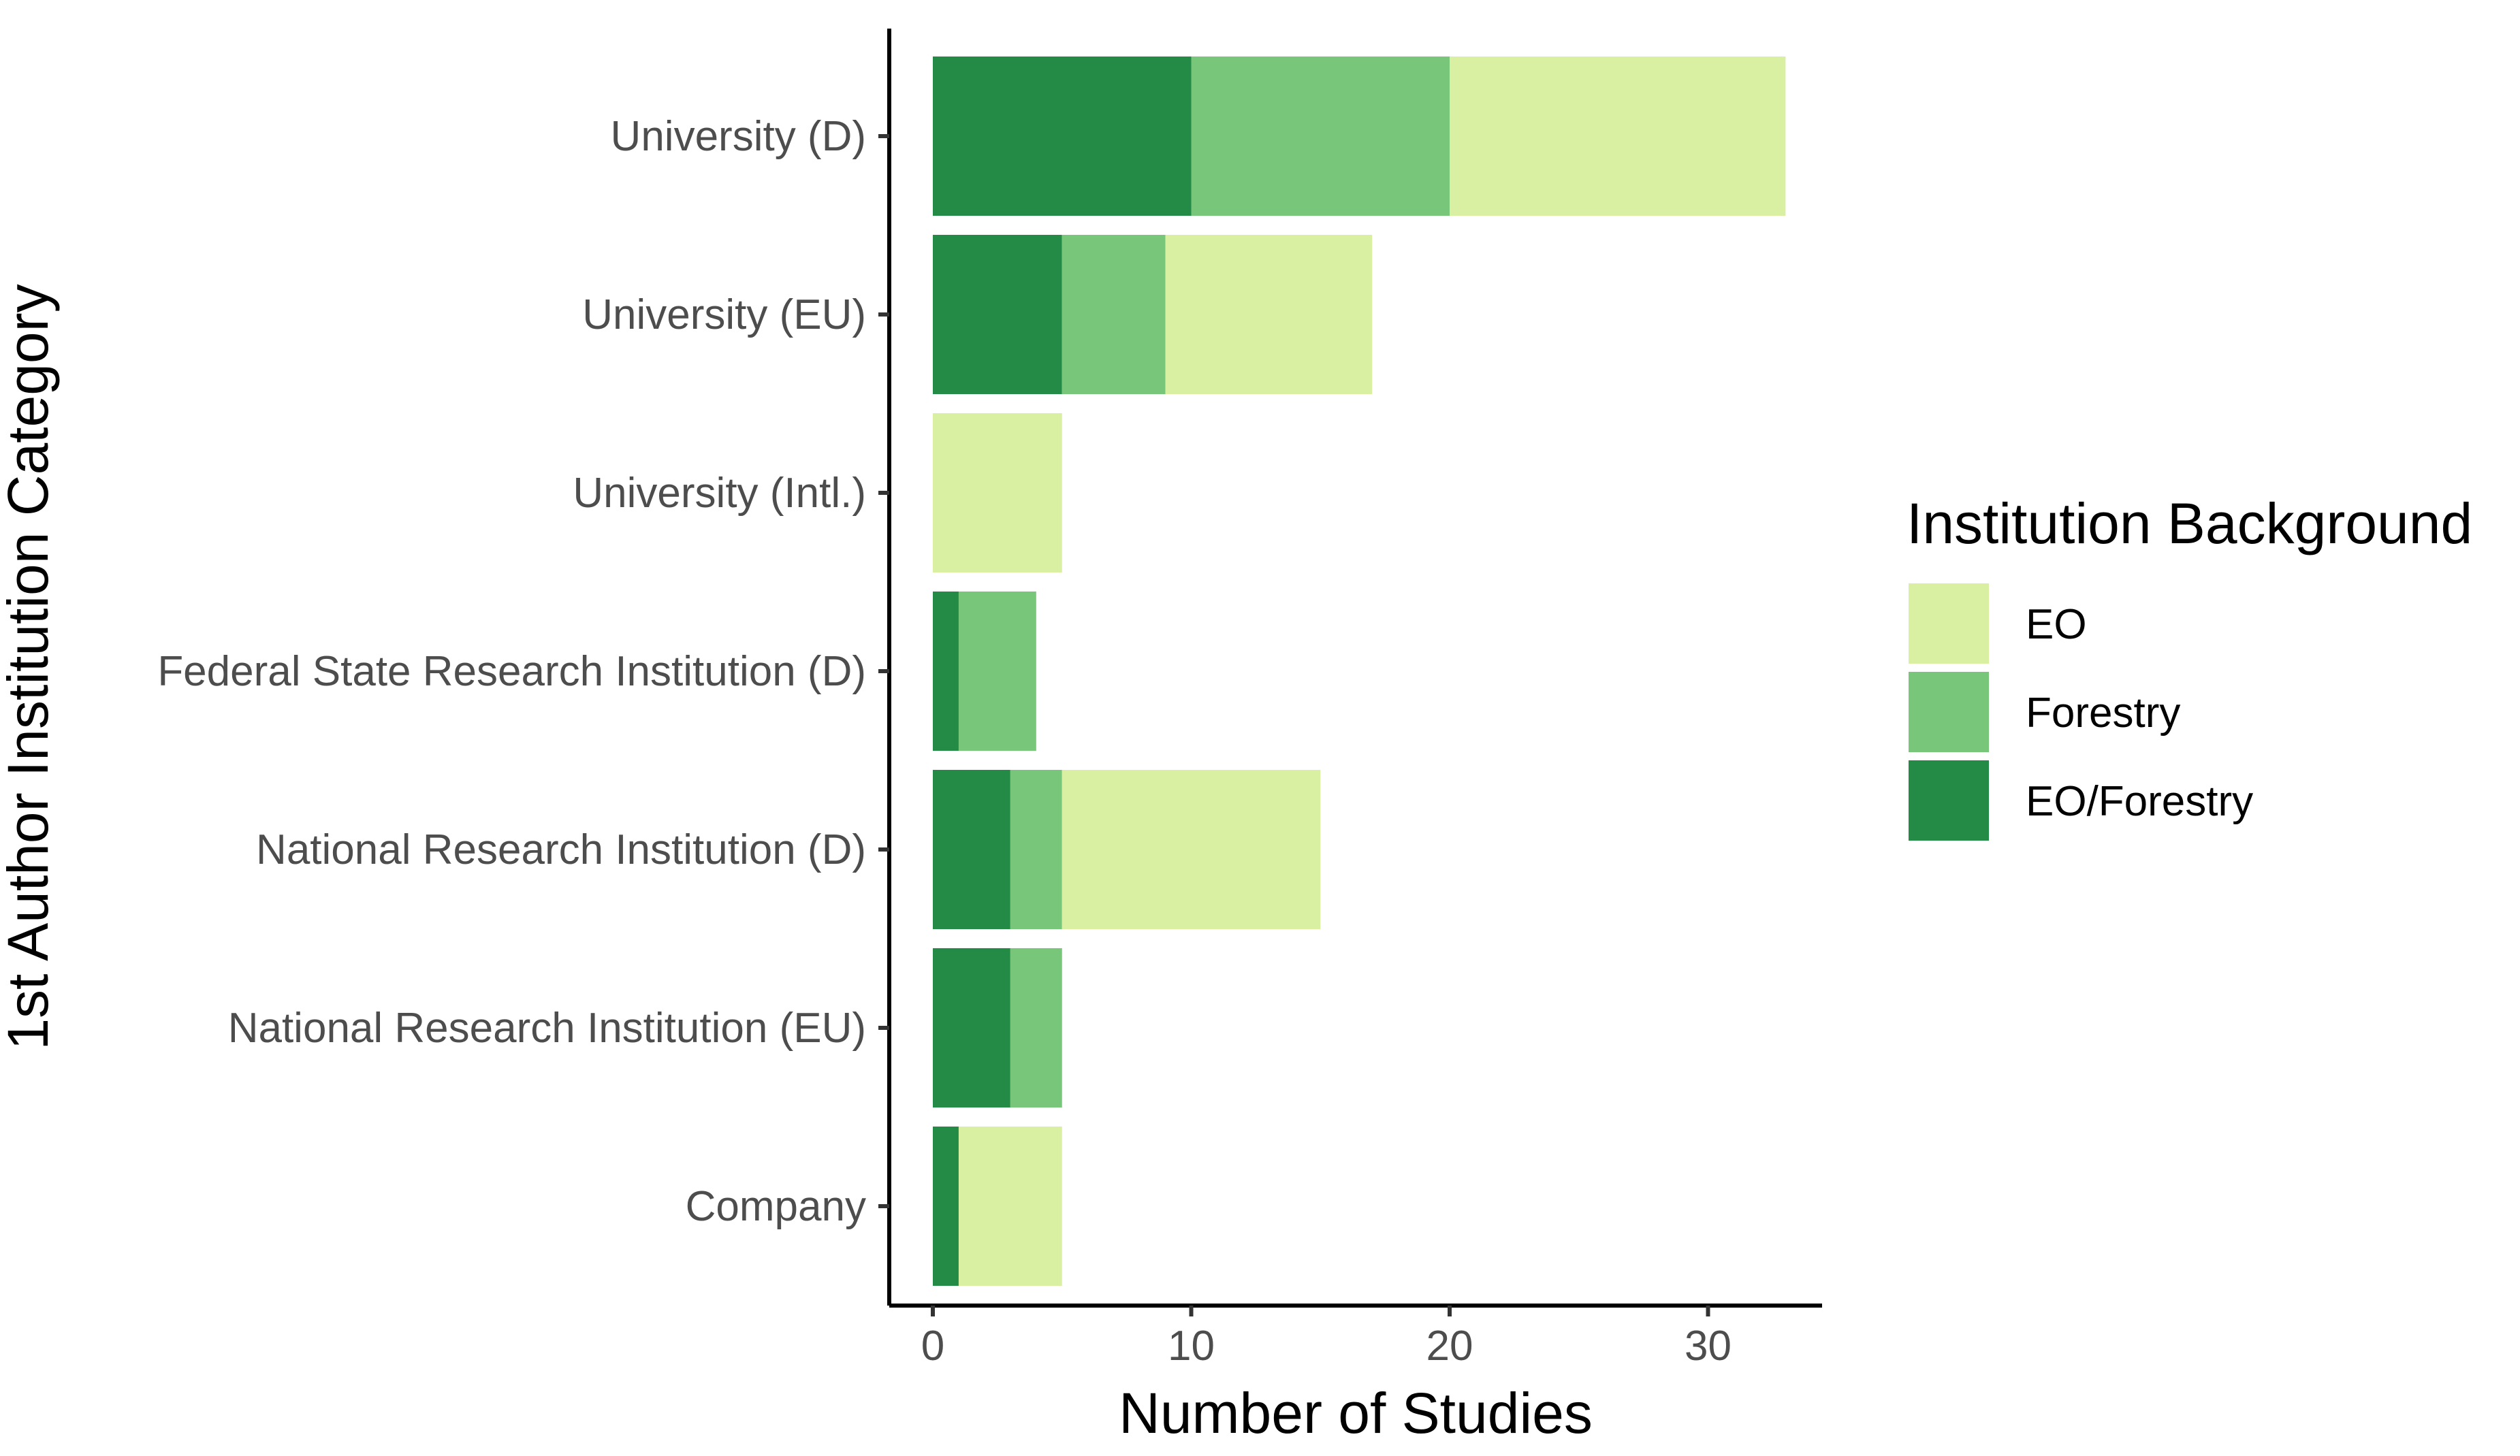  What do you see at coordinates (1949, 712) in the screenshot?
I see `legend-key-forestry` at bounding box center [1949, 712].